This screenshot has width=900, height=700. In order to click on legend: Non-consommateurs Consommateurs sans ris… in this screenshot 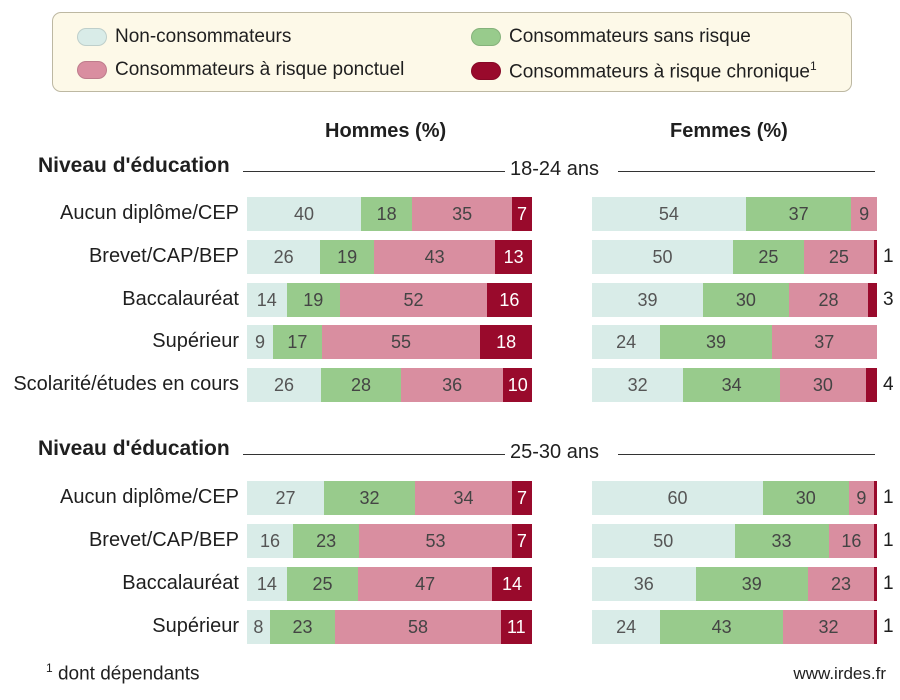, I will do `click(452, 52)`.